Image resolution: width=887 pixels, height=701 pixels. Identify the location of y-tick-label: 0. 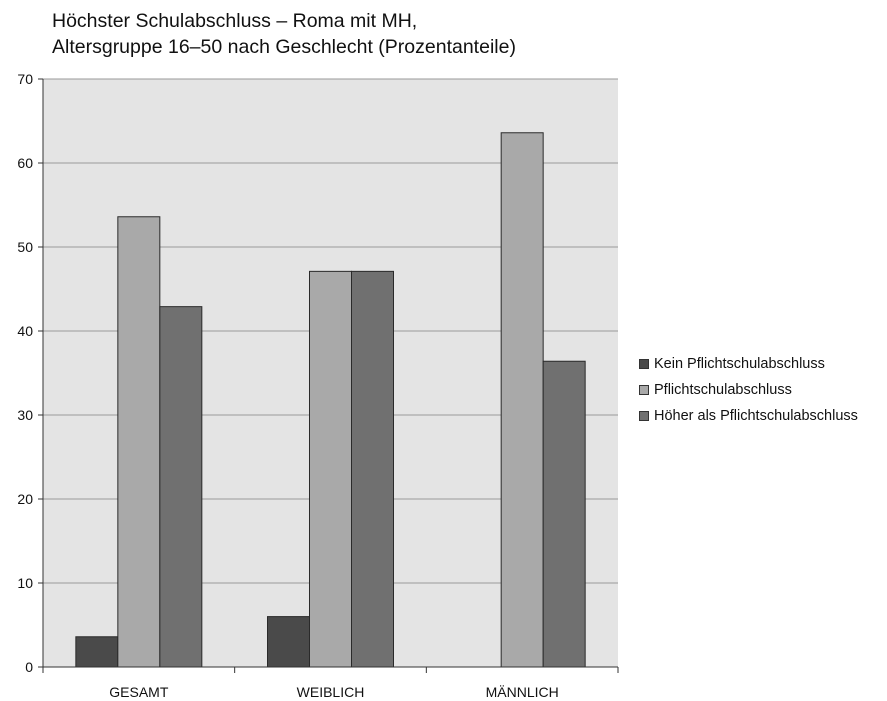
(29, 667).